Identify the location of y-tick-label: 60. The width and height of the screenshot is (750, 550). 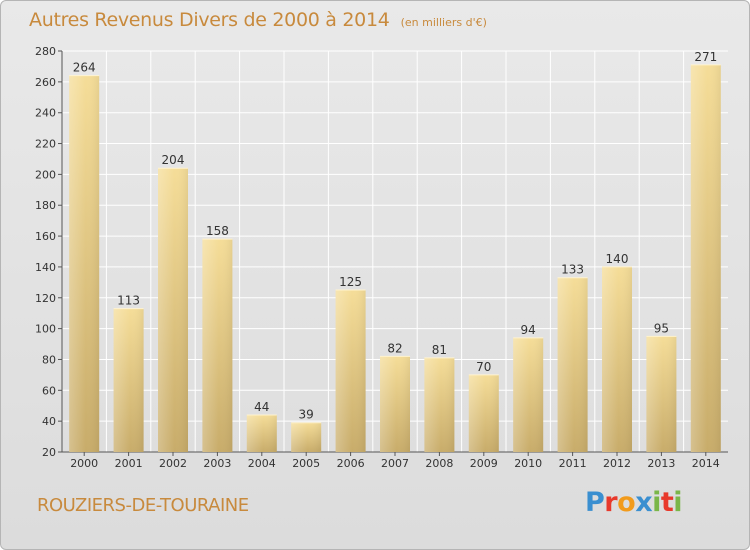
(49, 390).